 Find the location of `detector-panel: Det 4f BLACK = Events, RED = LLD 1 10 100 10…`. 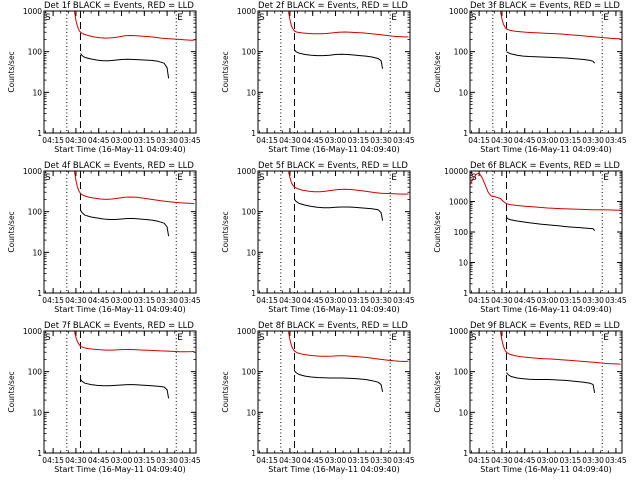

detector-panel: Det 4f BLACK = Events, RED = LLD 1 10 100 10… is located at coordinates (104, 237).